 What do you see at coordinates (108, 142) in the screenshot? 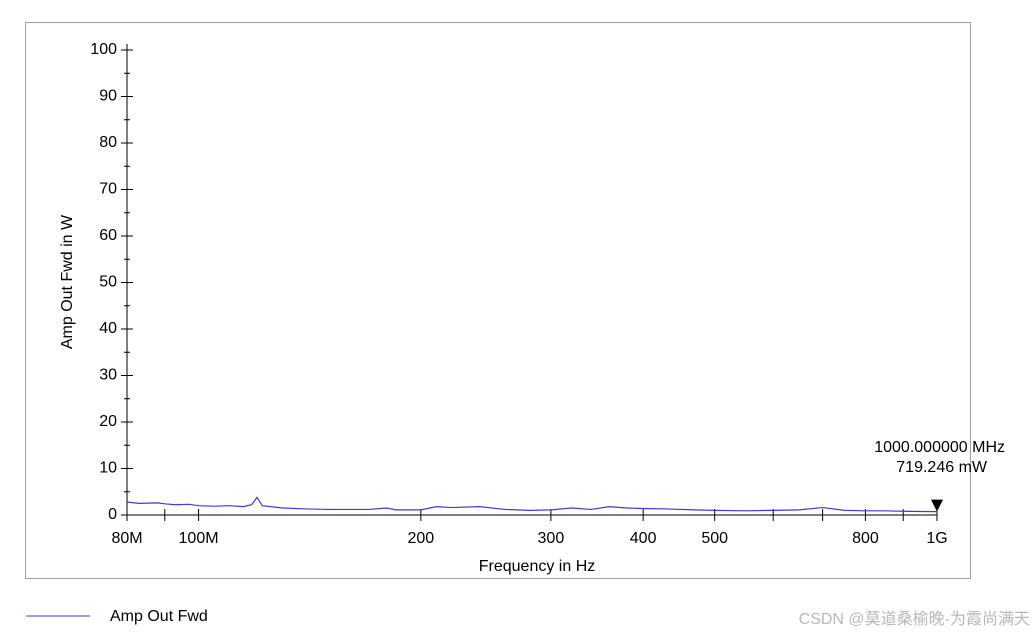
I see `y-tick-label: 80` at bounding box center [108, 142].